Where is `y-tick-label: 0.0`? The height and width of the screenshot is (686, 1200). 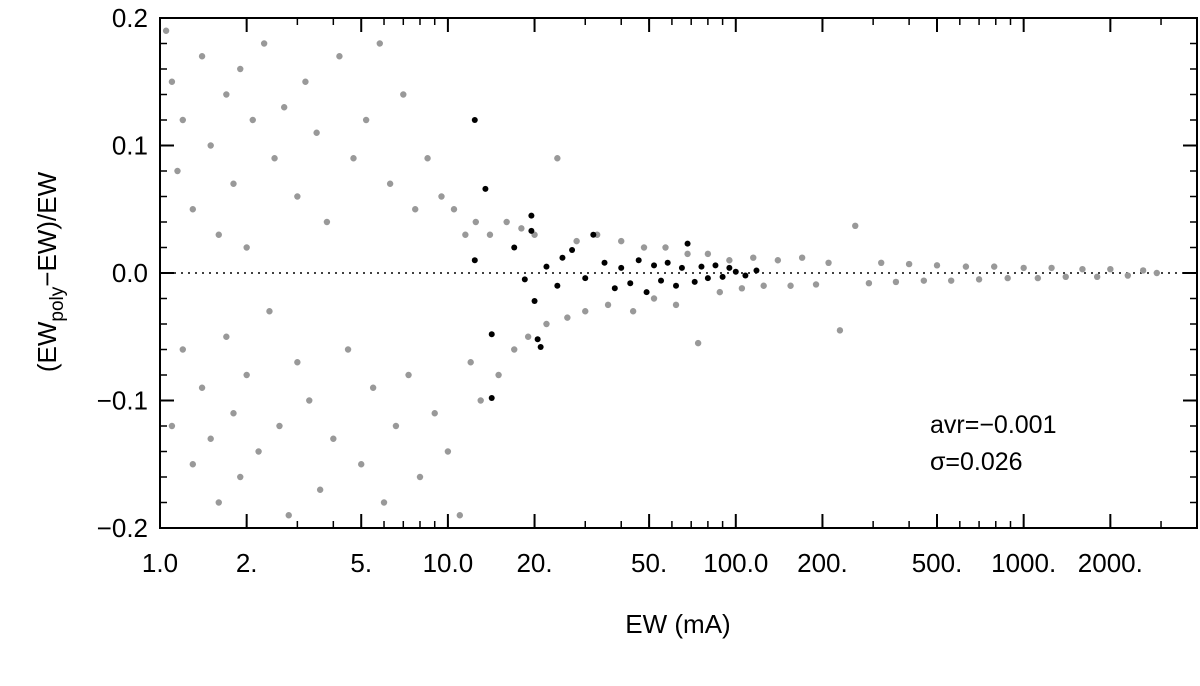
y-tick-label: 0.0 is located at coordinates (130, 273).